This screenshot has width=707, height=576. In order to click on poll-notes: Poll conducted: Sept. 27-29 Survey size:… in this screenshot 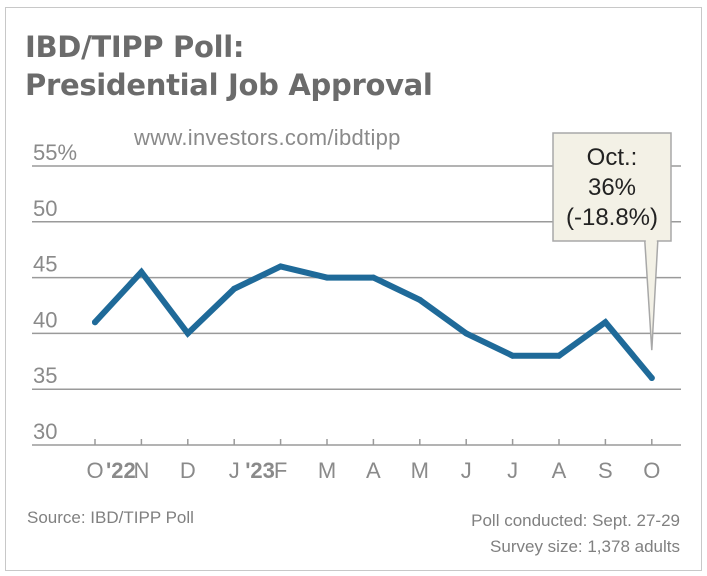, I will do `click(575, 534)`.